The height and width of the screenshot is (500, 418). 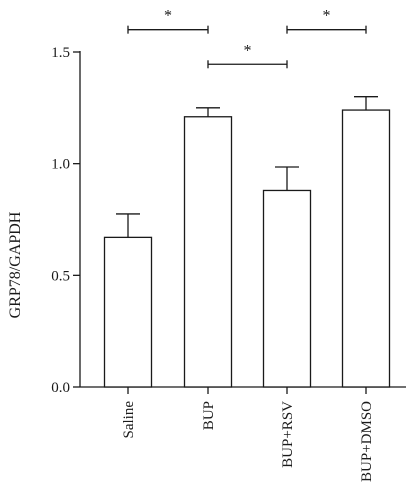 What do you see at coordinates (367, 441) in the screenshot?
I see `x-tick-label: BUP+DMSO` at bounding box center [367, 441].